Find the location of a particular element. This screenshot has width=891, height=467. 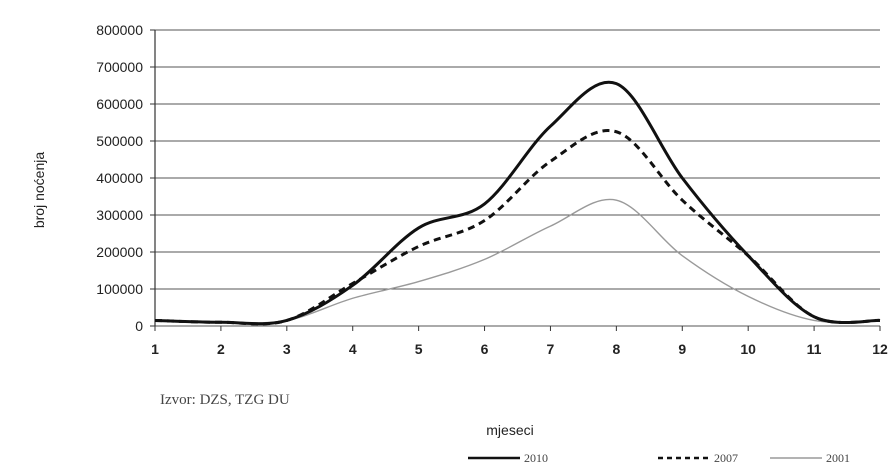

x-tick-label: 5 is located at coordinates (419, 349).